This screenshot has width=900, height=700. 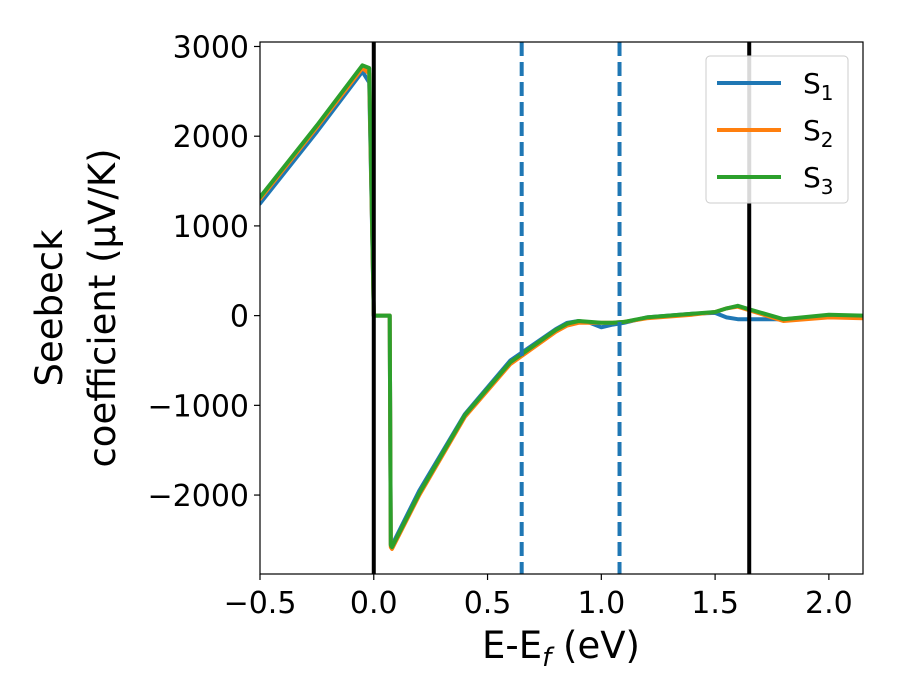 What do you see at coordinates (211, 227) in the screenshot?
I see `y-tick-label: 1000` at bounding box center [211, 227].